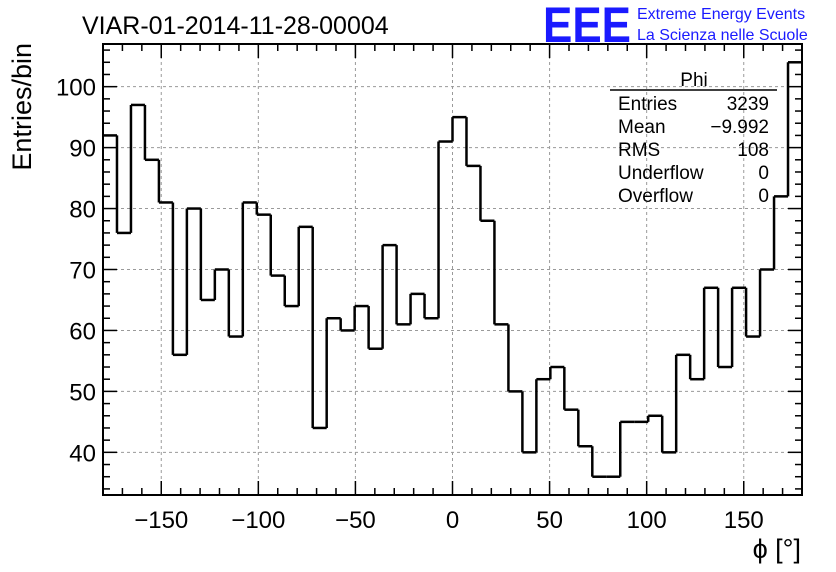 This screenshot has width=836, height=572. I want to click on y-tick-label: 100, so click(76, 88).